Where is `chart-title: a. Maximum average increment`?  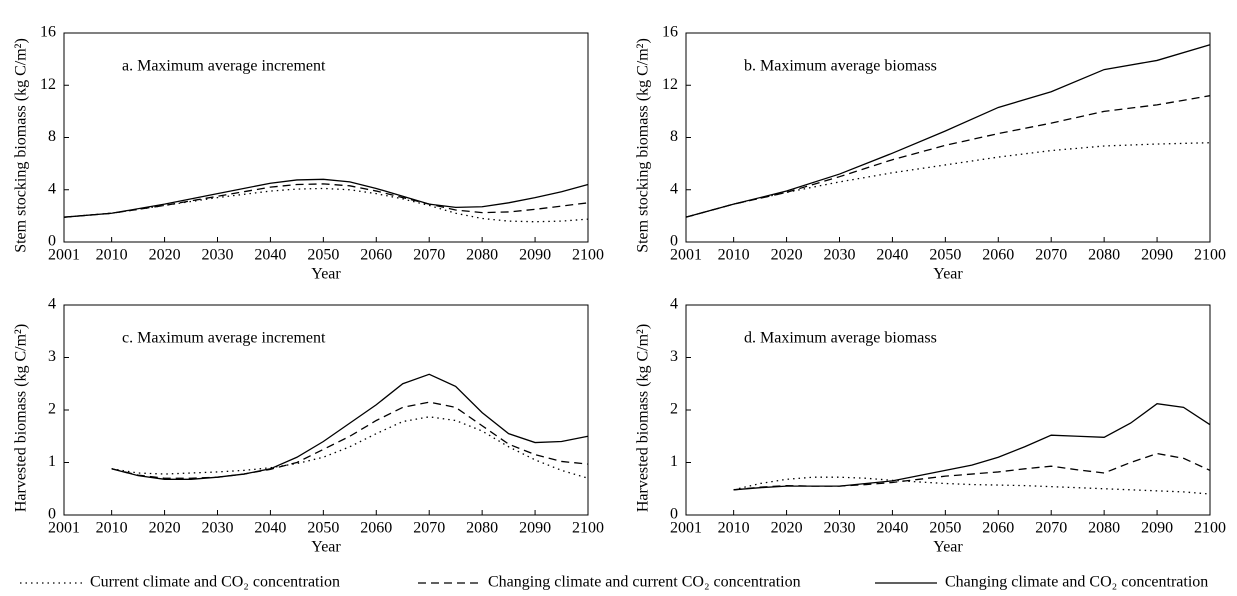
chart-title: a. Maximum average increment is located at coordinates (224, 66).